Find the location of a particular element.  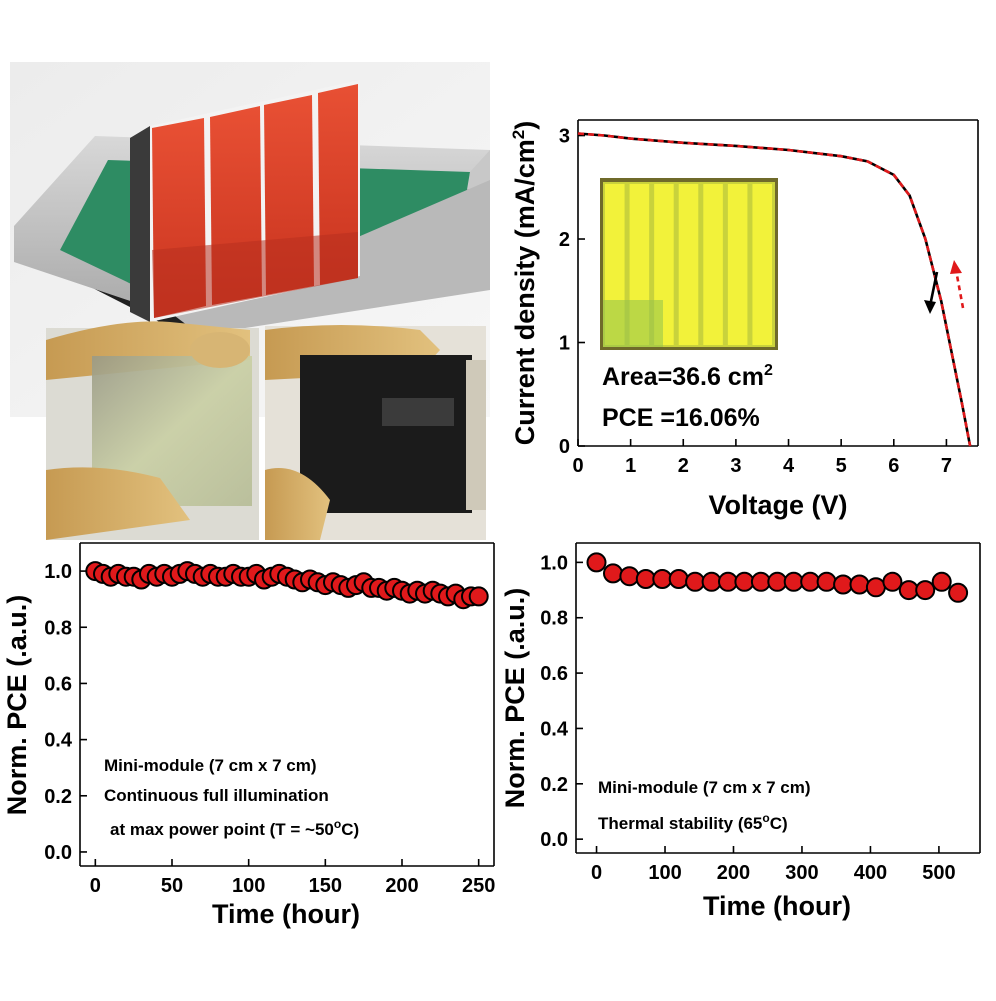

y-tick-label: 0 is located at coordinates (564, 447).